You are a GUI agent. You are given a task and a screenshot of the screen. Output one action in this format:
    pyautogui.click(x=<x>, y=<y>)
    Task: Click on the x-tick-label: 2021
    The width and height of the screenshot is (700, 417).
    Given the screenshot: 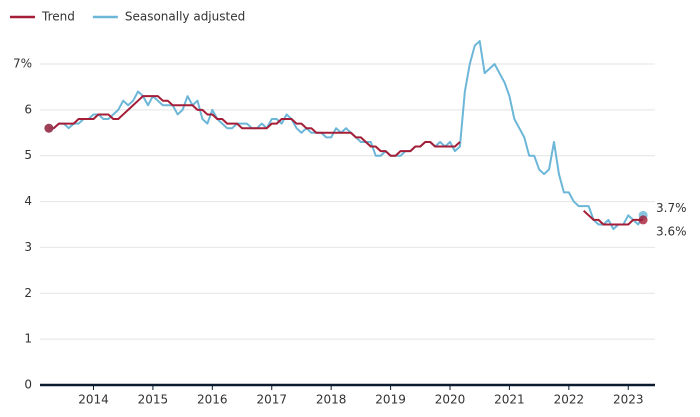 What is the action you would take?
    pyautogui.click(x=509, y=400)
    